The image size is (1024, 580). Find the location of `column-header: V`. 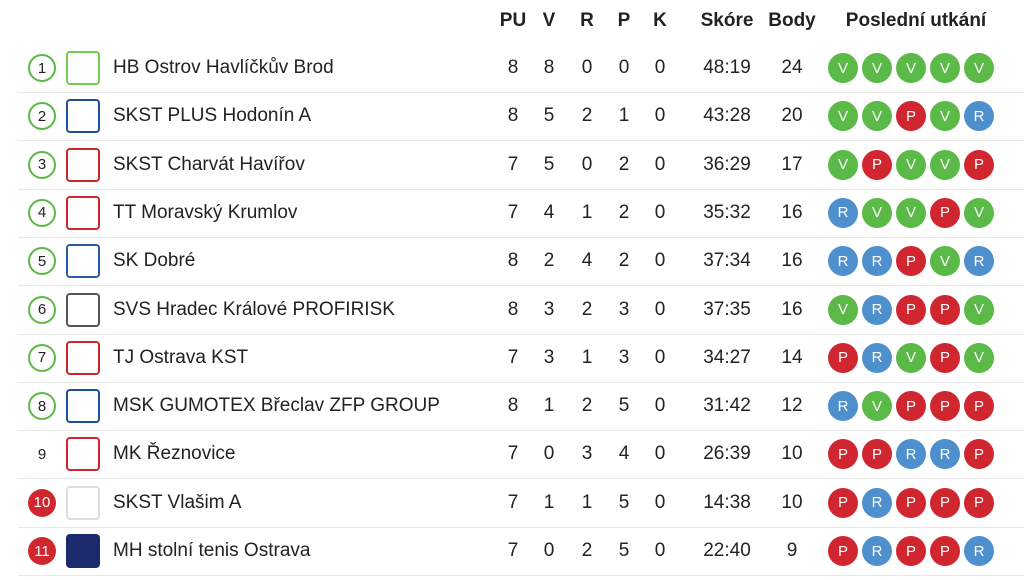

column-header: V is located at coordinates (549, 20).